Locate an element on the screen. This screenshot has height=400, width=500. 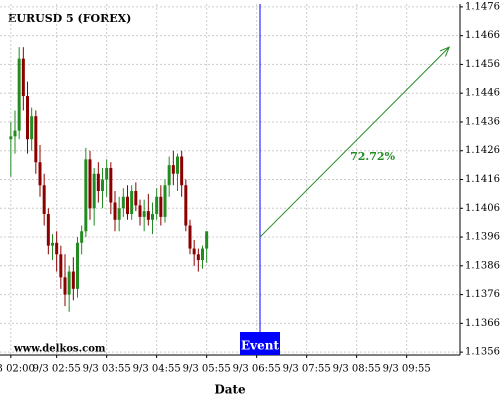
x-tick-label: 9/3 04:55 is located at coordinates (157, 369).